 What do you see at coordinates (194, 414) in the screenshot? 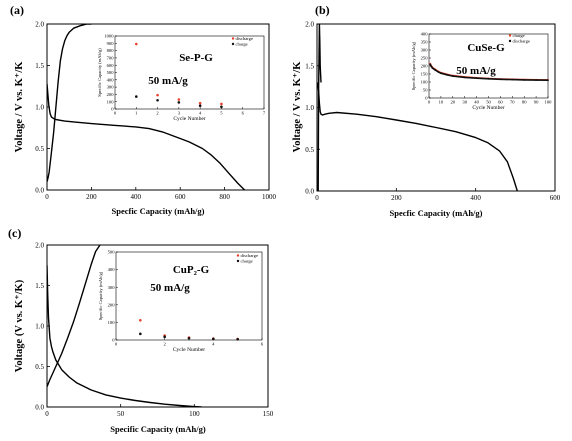
I see `x-tick-label: 100` at bounding box center [194, 414].